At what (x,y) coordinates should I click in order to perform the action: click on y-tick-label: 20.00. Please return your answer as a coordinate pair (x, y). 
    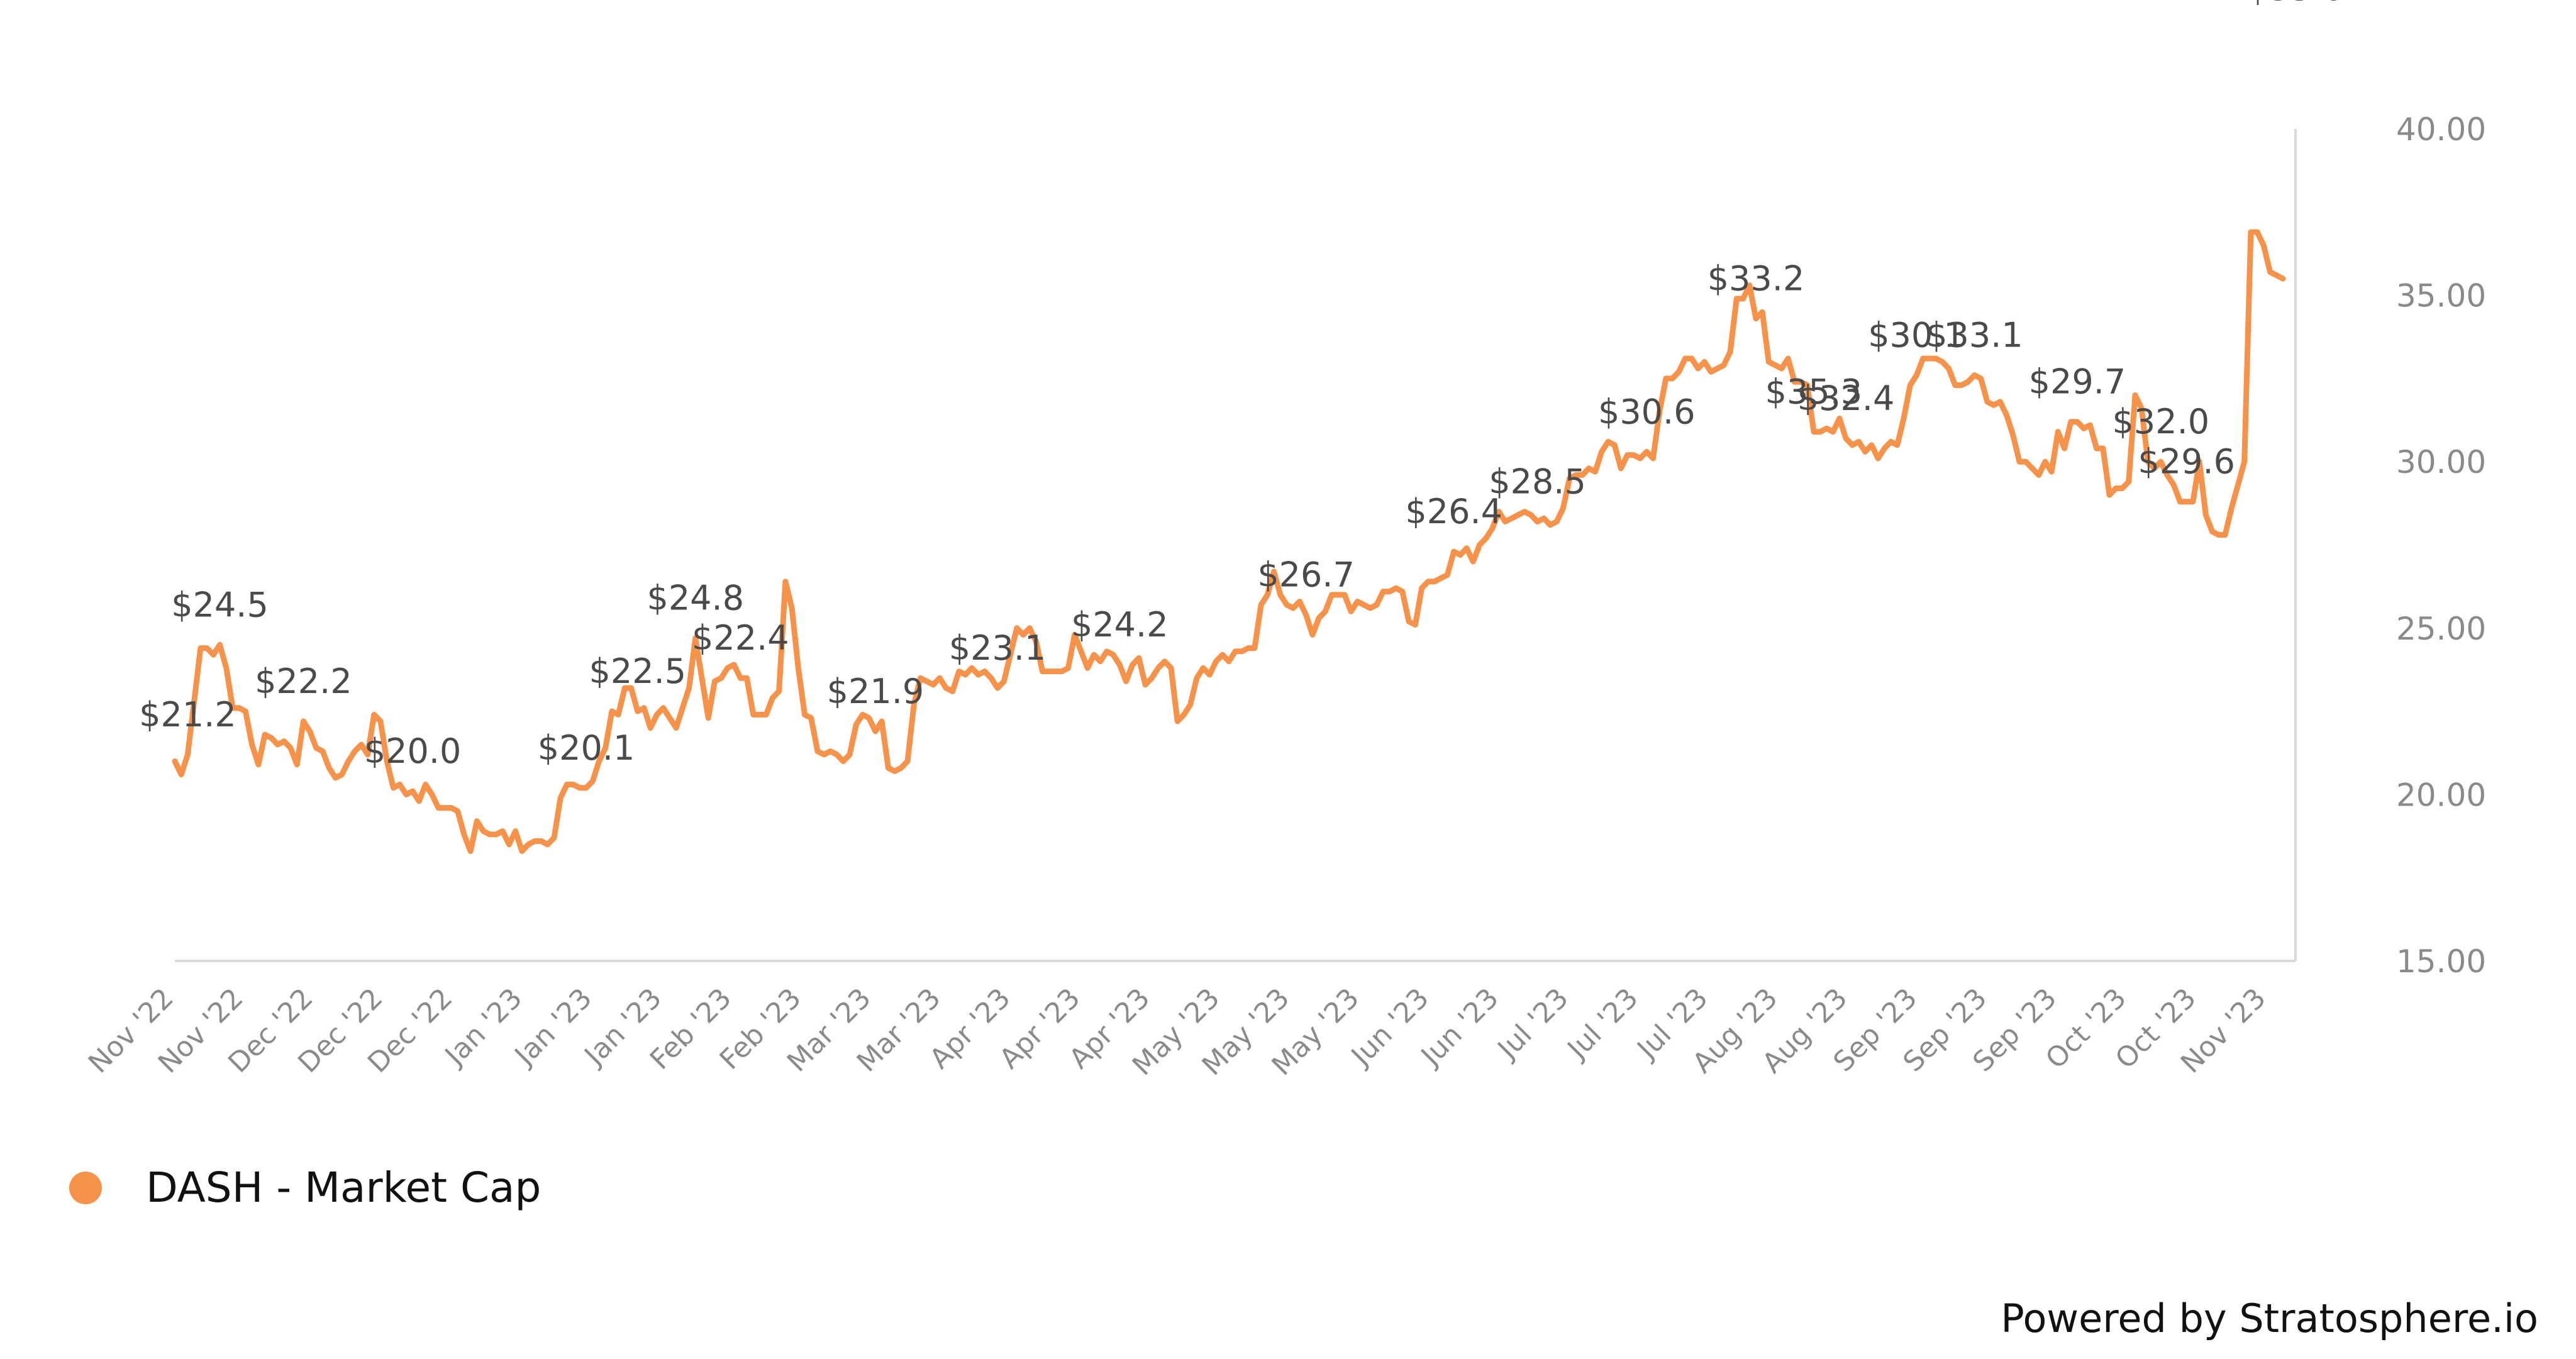
    Looking at the image, I should click on (2441, 795).